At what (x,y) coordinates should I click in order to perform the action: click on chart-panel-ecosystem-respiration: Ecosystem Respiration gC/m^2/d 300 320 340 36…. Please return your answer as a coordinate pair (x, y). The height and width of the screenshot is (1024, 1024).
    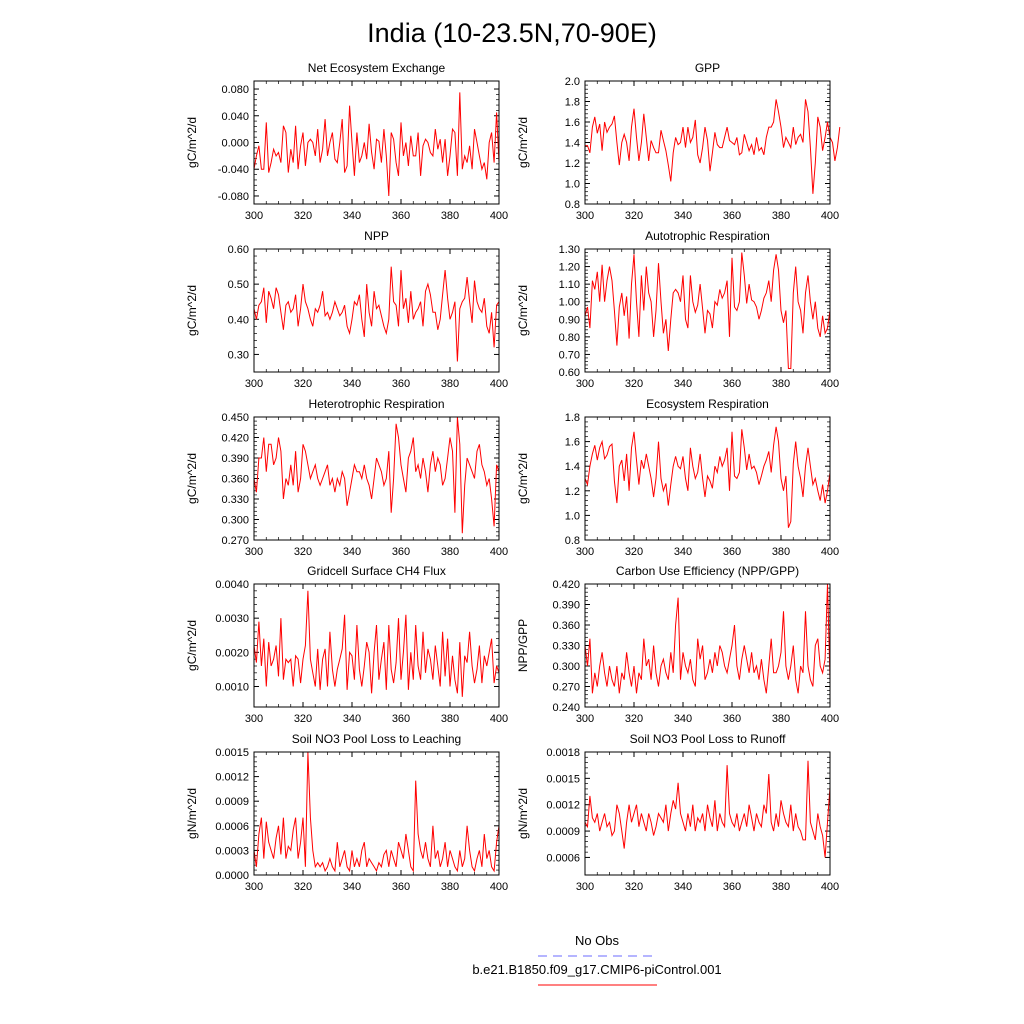
    Looking at the image, I should click on (677, 477).